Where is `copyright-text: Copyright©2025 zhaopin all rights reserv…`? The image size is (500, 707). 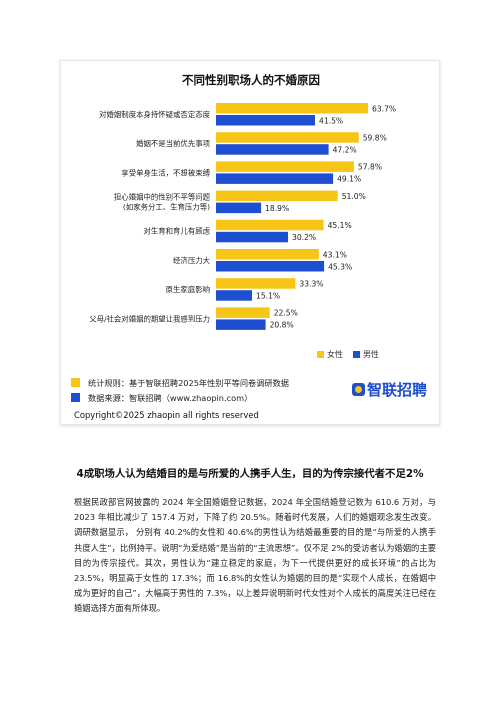 copyright-text: Copyright©2025 zhaopin all rights reserv… is located at coordinates (166, 415).